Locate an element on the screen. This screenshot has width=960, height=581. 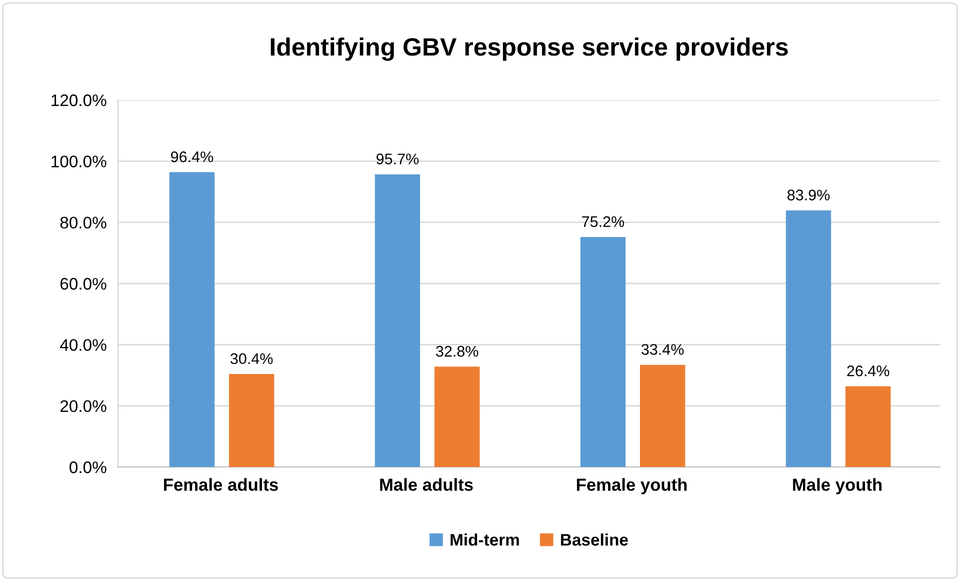
y-tick-label: 0.0% is located at coordinates (88, 467).